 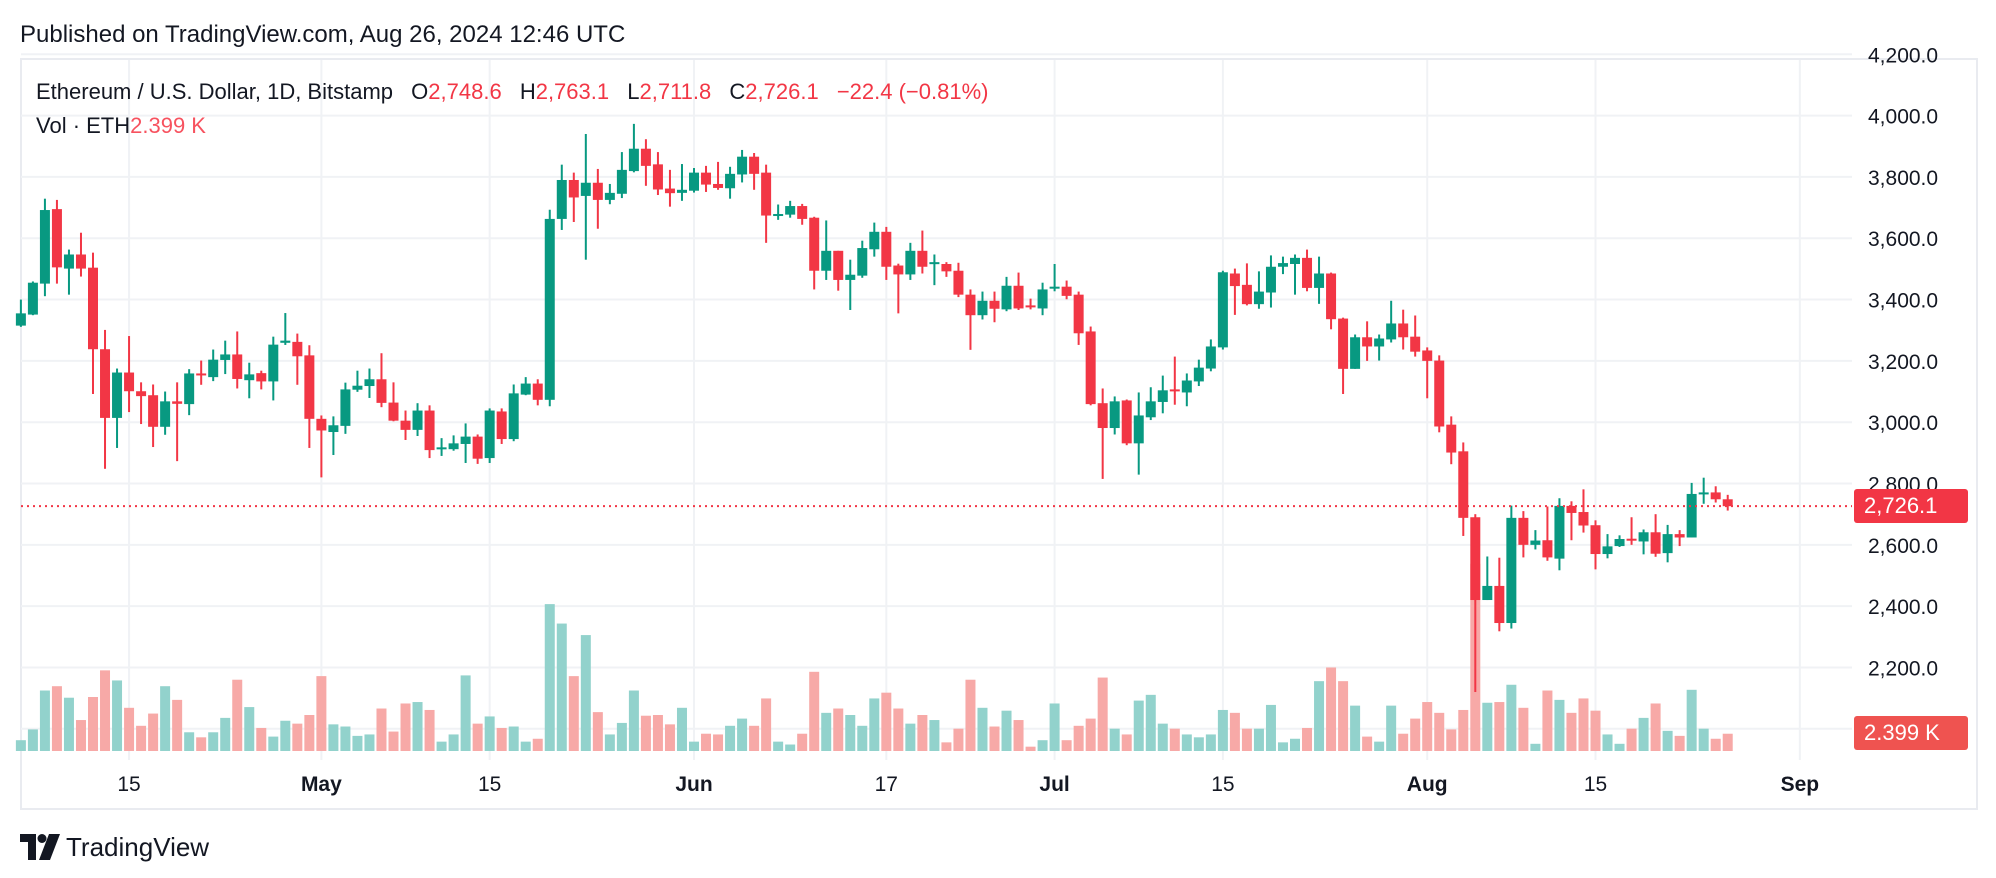 I want to click on price-tick-label: 3,400.0, so click(x=1903, y=301).